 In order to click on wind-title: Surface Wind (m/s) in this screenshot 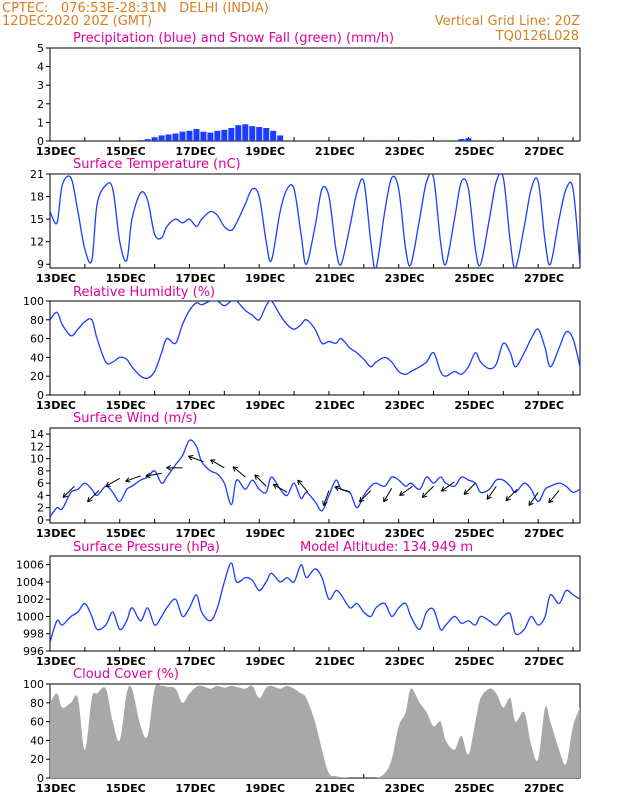, I will do `click(135, 418)`.